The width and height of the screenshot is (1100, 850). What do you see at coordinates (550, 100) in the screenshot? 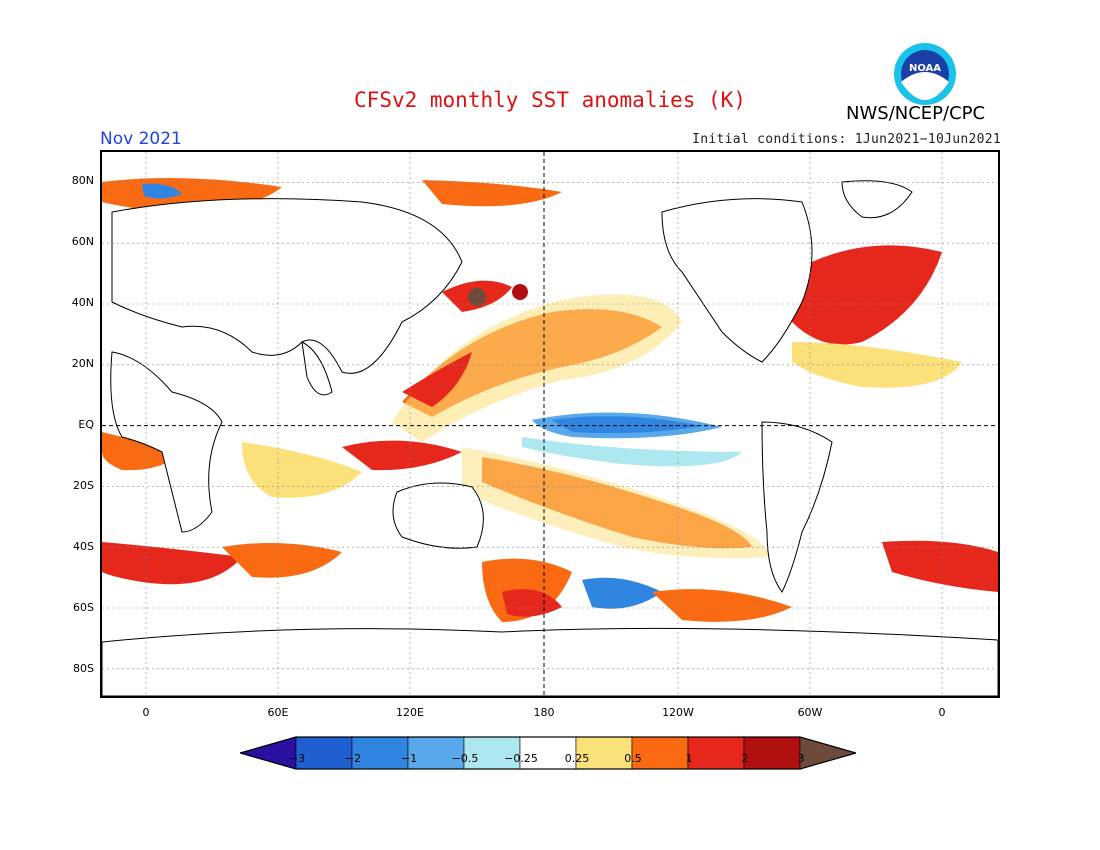
I see `chart-title: CFSv2 monthly SST anomalies (K)` at bounding box center [550, 100].